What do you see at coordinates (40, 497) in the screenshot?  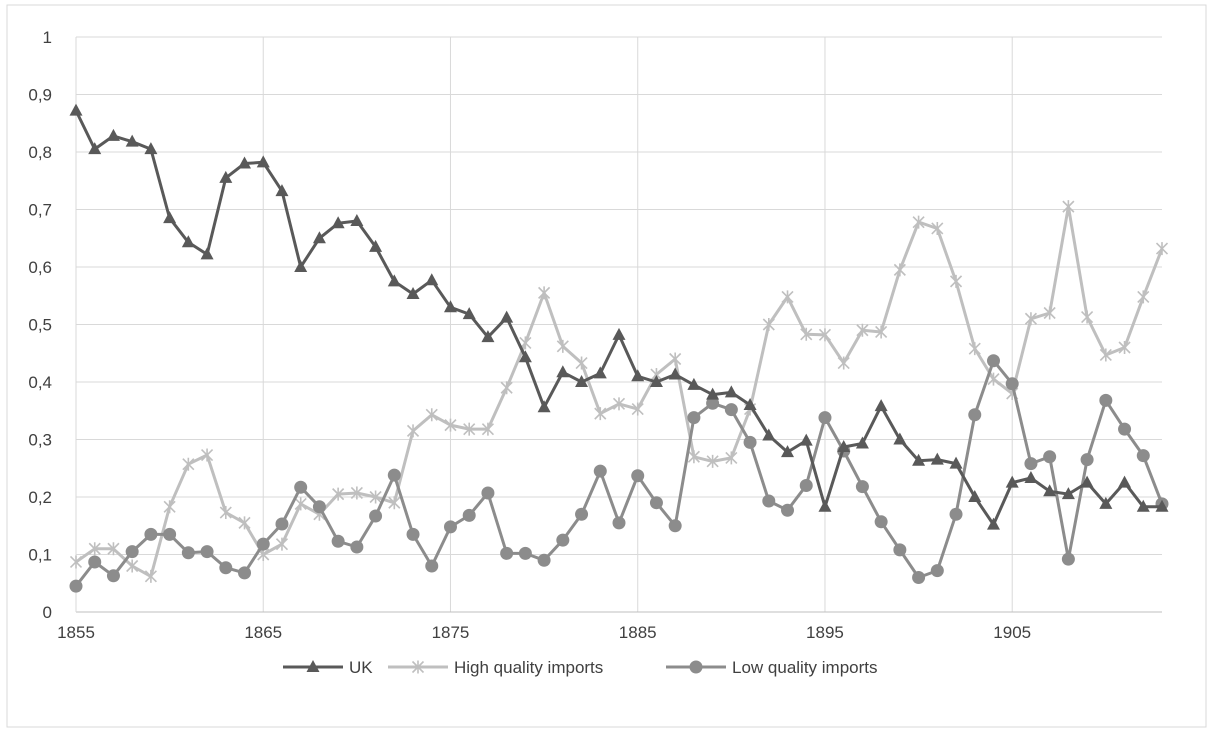 I see `y-tick-label: 0,2` at bounding box center [40, 497].